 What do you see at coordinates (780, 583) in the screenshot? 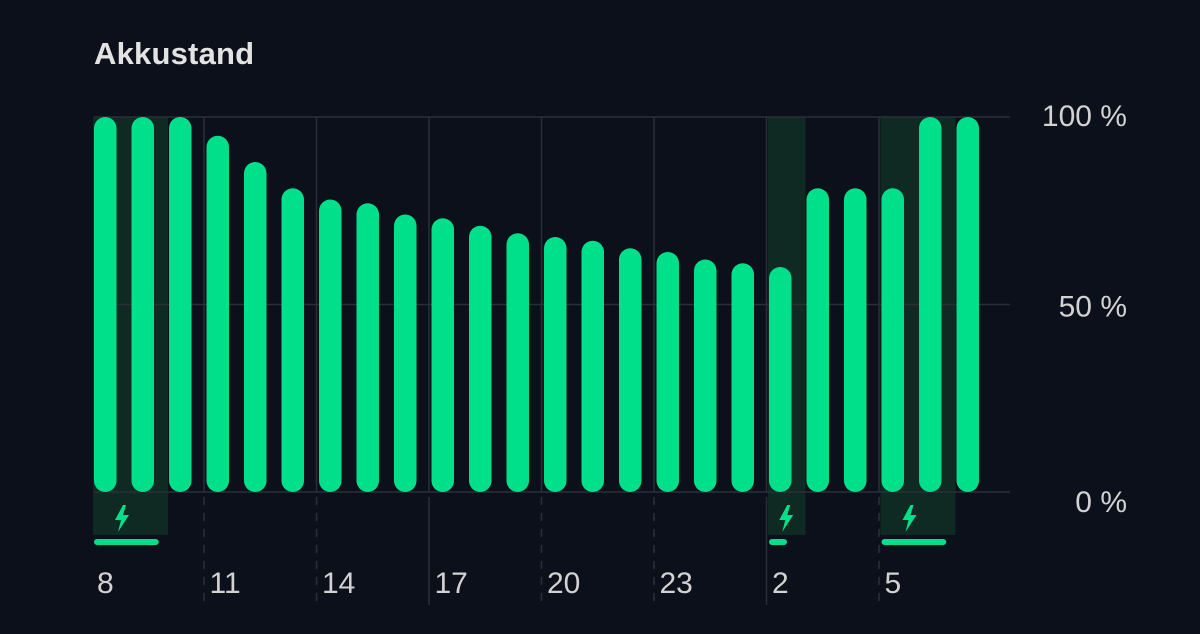
I see `x-tick-label: 2` at bounding box center [780, 583].